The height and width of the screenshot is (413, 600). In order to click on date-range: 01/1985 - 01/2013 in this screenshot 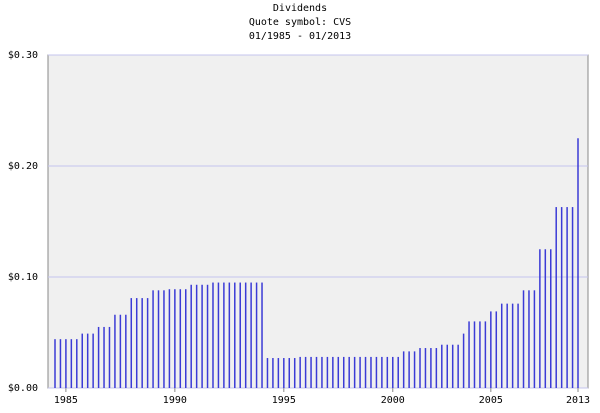, I will do `click(300, 36)`.